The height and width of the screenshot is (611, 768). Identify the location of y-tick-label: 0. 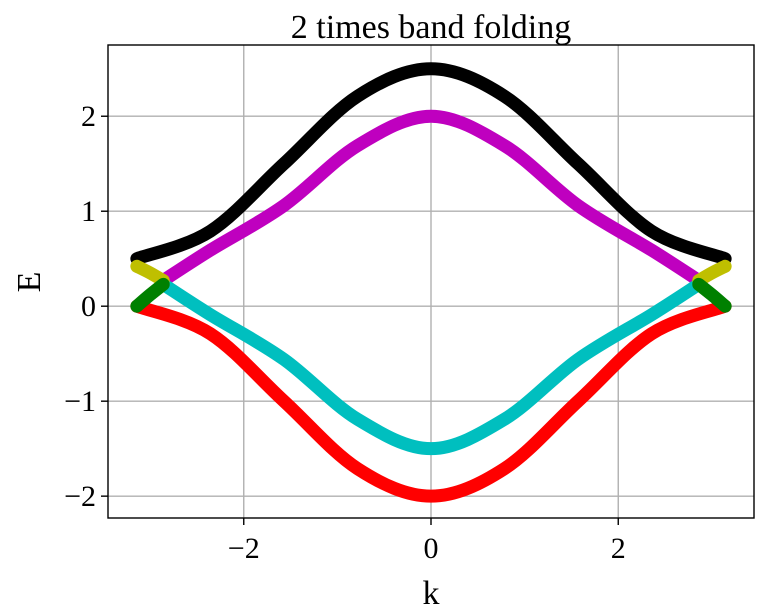
(88, 306).